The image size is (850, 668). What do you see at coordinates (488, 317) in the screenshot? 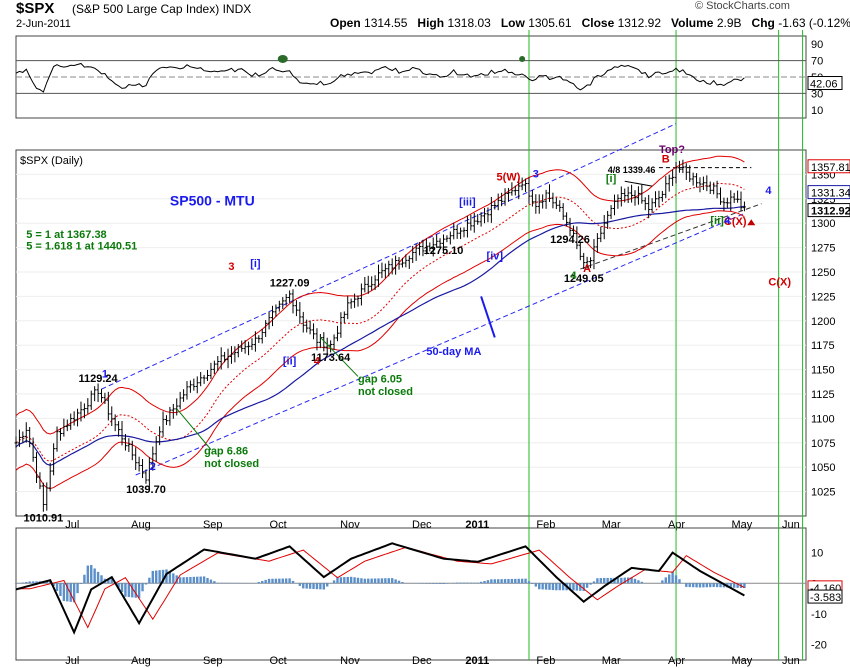
I see `ma-pointer` at bounding box center [488, 317].